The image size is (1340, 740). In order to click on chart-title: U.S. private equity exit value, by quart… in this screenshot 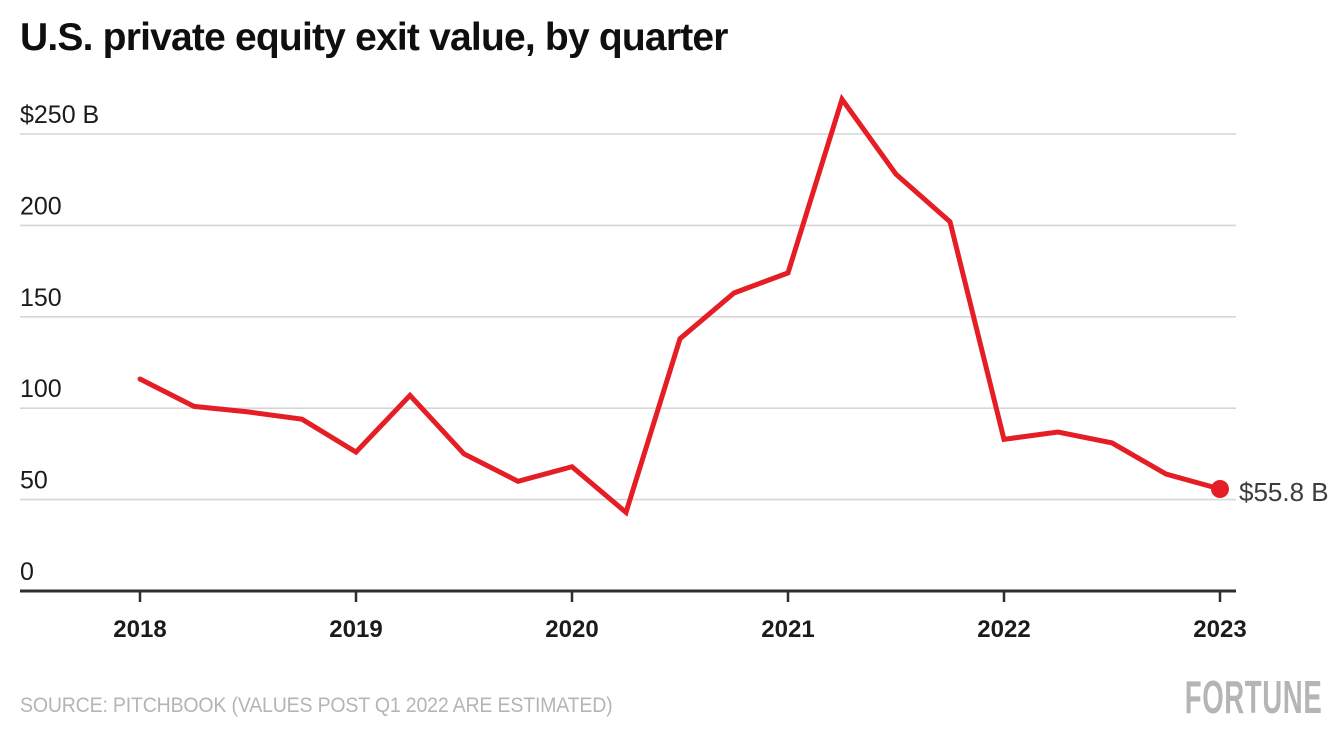, I will do `click(374, 37)`.